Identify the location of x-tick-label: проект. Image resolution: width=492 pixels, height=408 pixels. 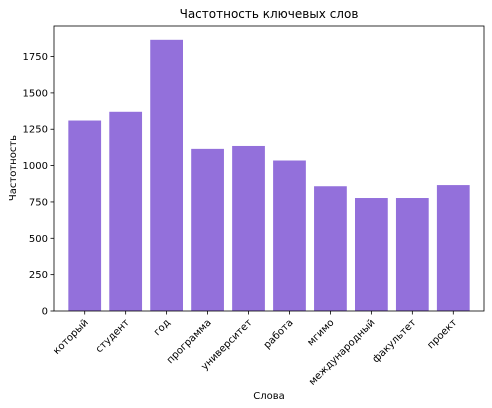
(442, 334).